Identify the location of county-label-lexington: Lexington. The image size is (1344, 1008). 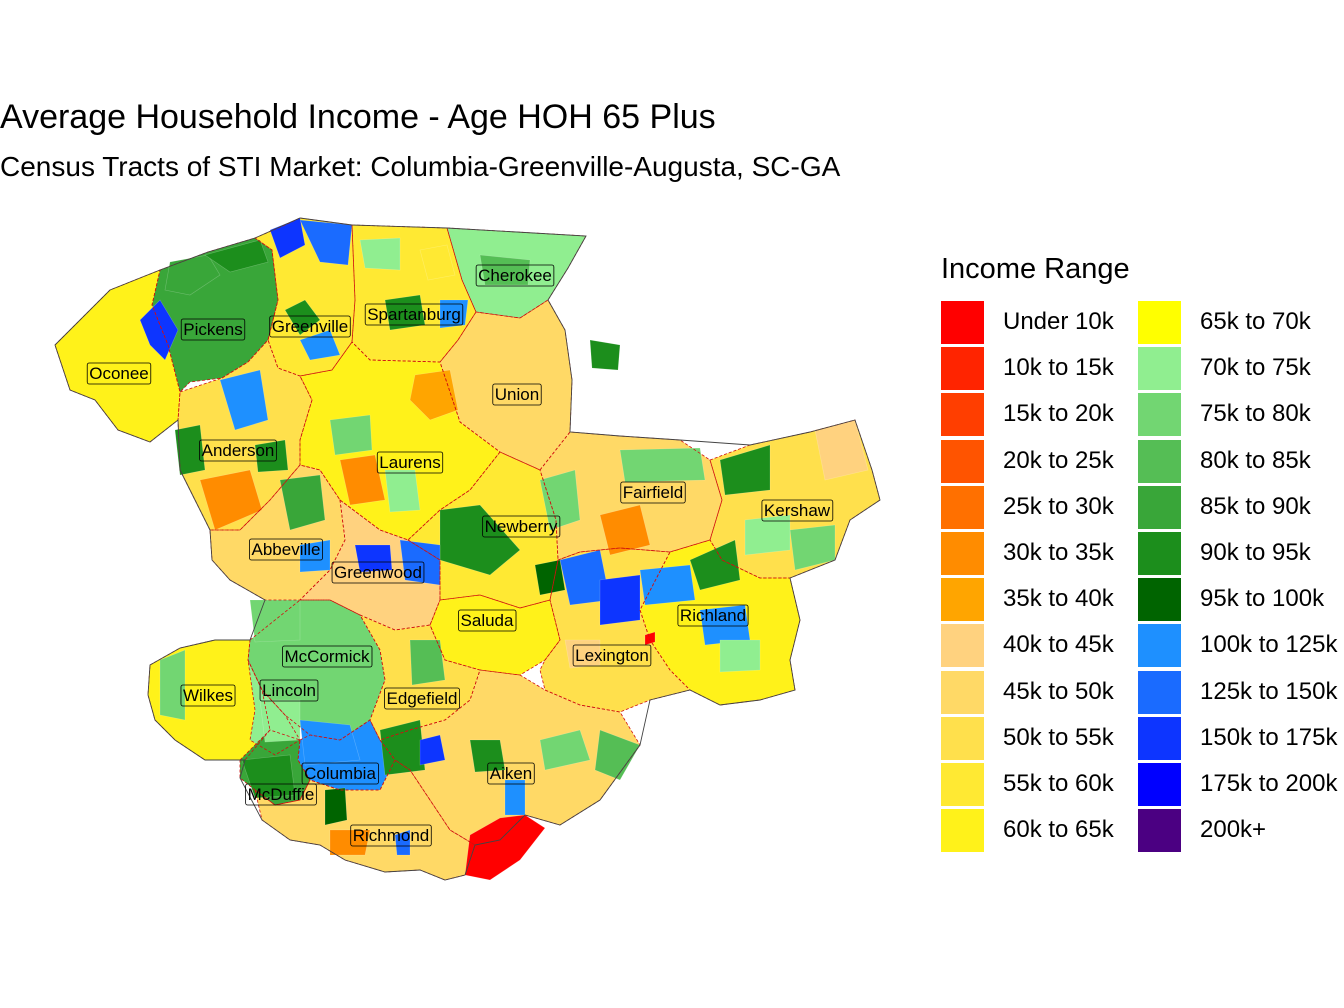
(612, 655).